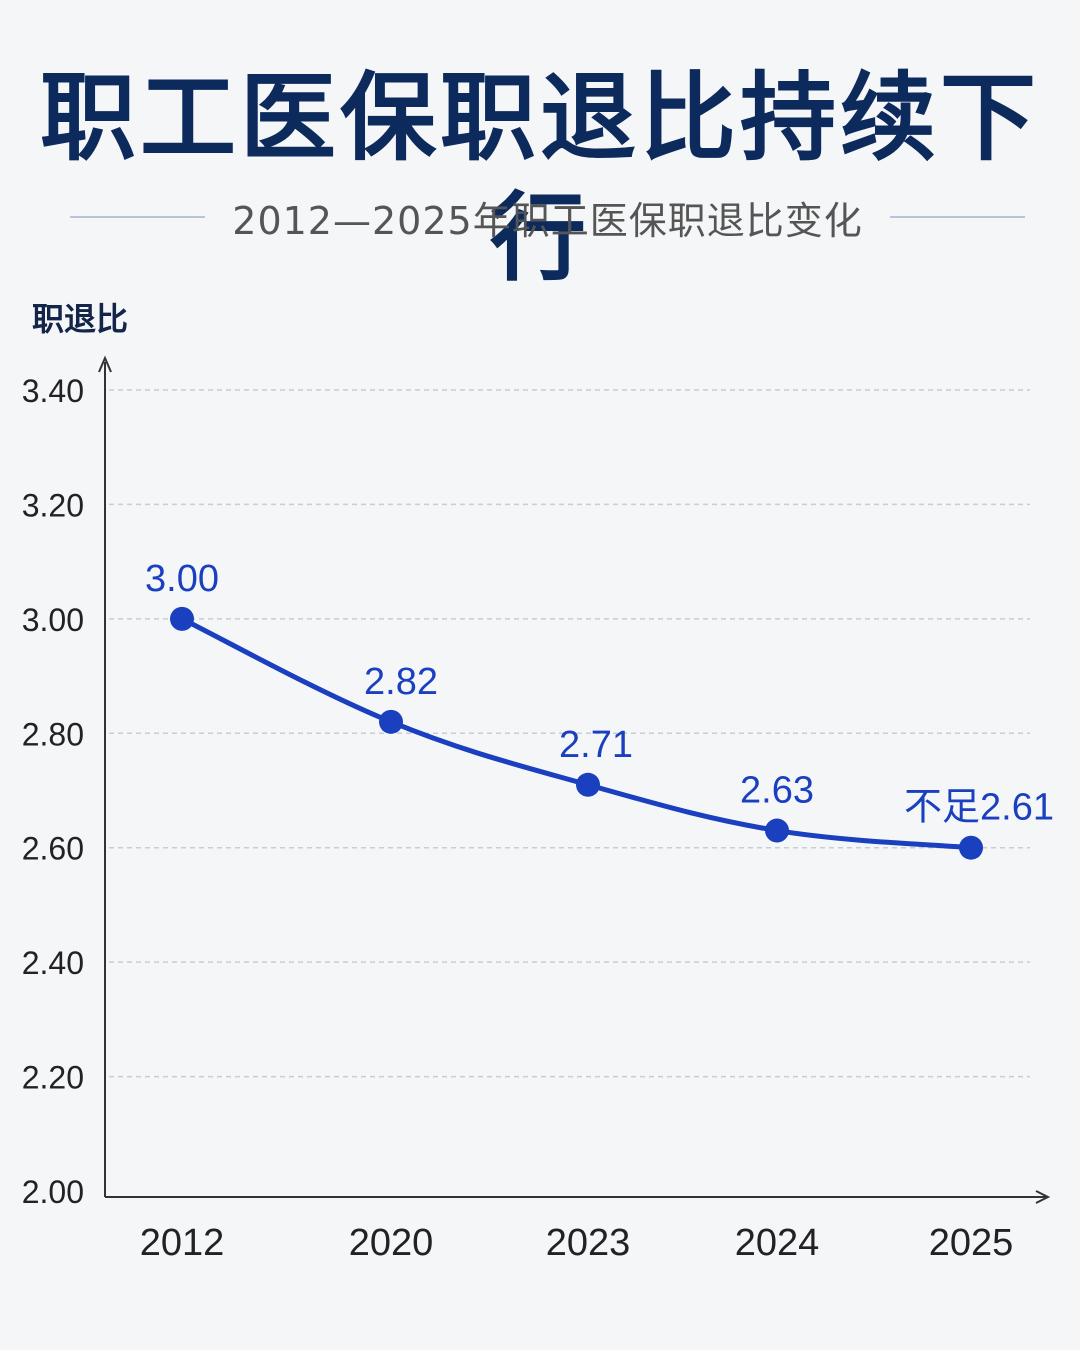 The image size is (1080, 1350). I want to click on data-label: 3.00, so click(182, 579).